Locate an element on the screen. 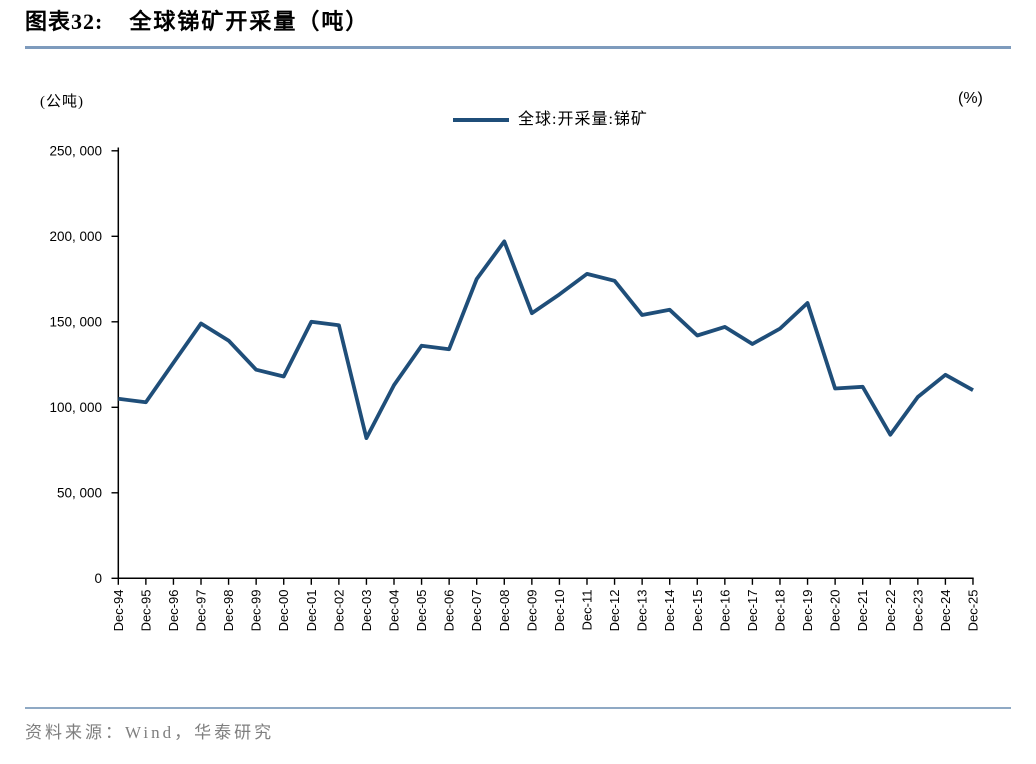  svg-text: 50, 000 is located at coordinates (79, 493).